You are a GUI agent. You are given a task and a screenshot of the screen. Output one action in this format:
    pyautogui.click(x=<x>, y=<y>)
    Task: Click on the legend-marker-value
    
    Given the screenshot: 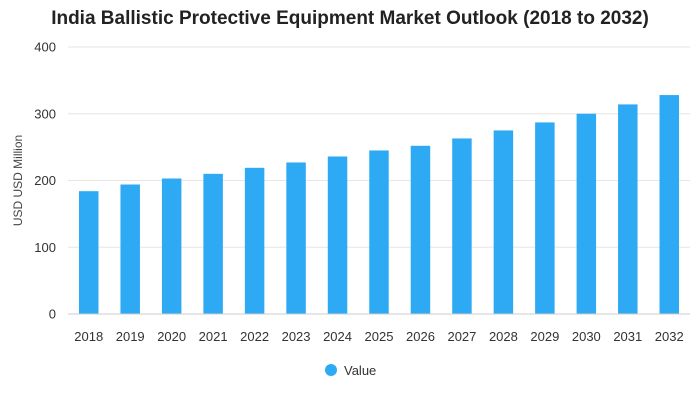 What is the action you would take?
    pyautogui.click(x=331, y=370)
    